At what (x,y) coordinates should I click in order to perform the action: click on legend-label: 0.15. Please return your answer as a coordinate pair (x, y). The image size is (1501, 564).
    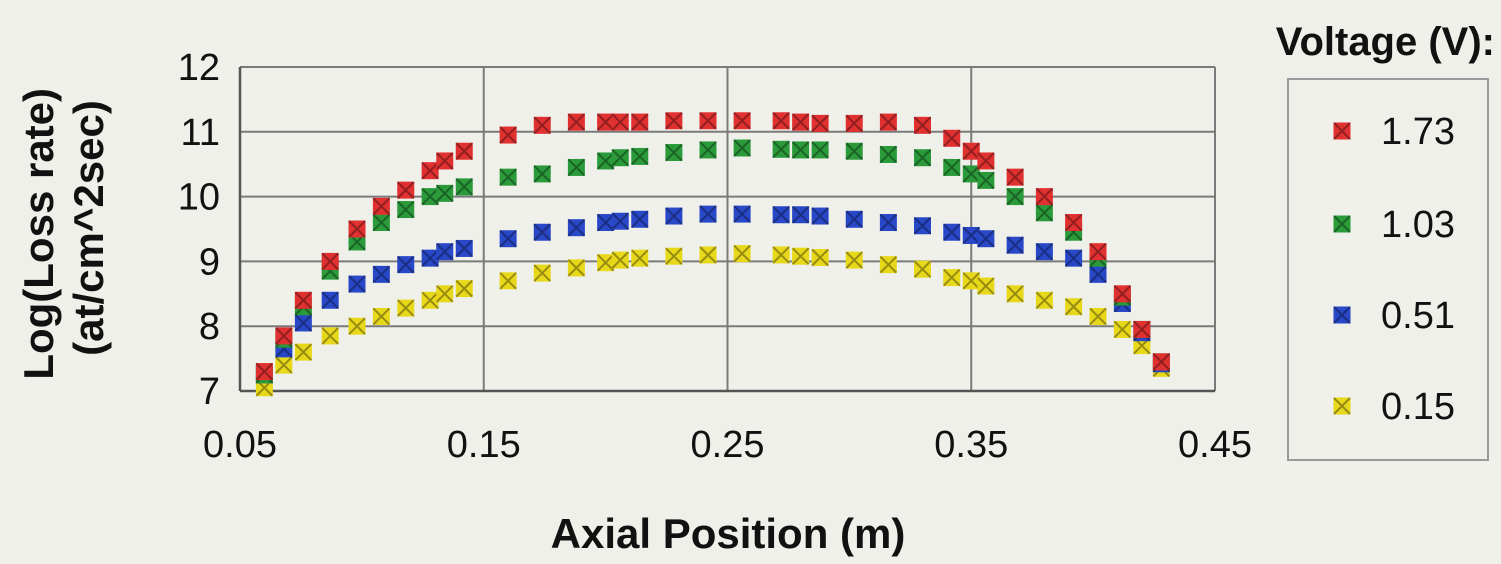
    Looking at the image, I should click on (1418, 407).